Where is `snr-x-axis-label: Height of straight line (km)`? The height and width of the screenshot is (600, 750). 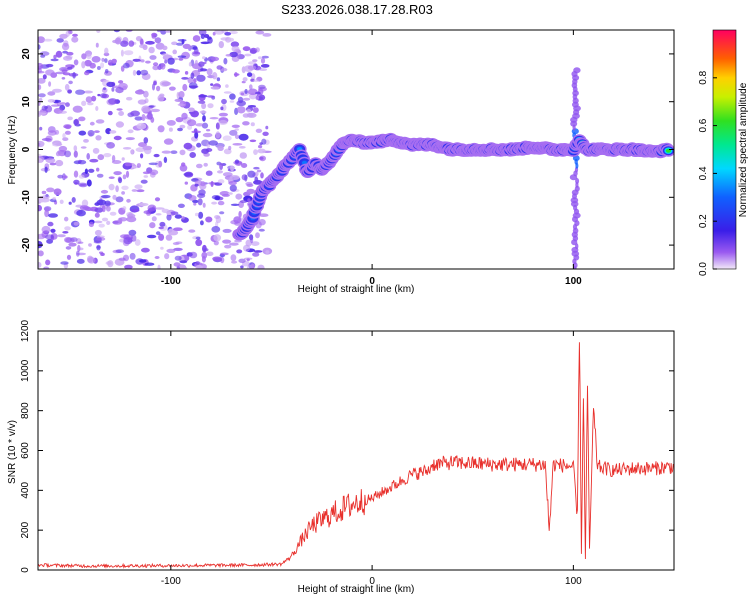 snr-x-axis-label: Height of straight line (km) is located at coordinates (356, 589).